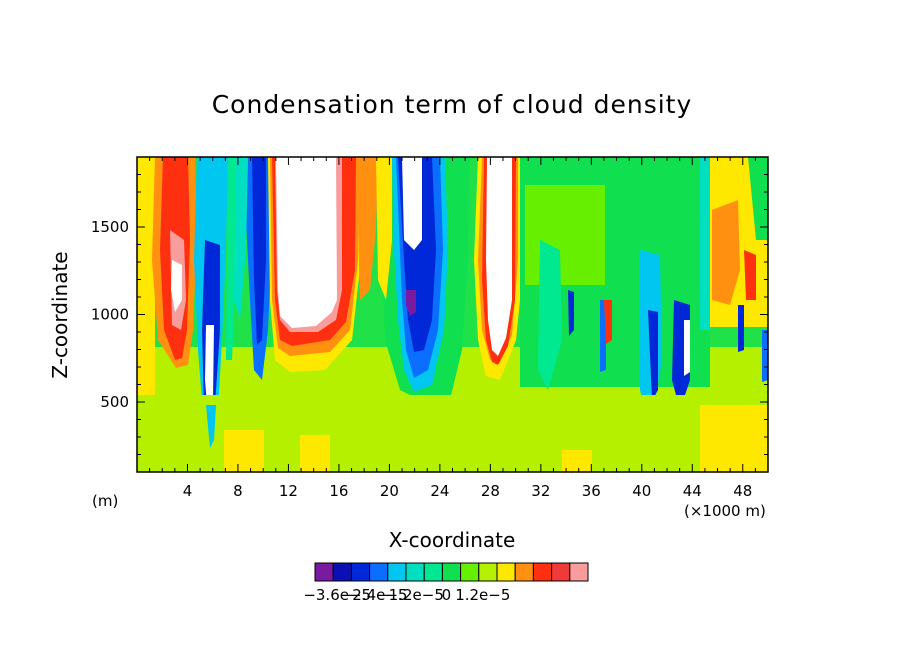 Image resolution: width=904 pixels, height=654 pixels. I want to click on y-axis-title: Z-coordinate, so click(60, 314).